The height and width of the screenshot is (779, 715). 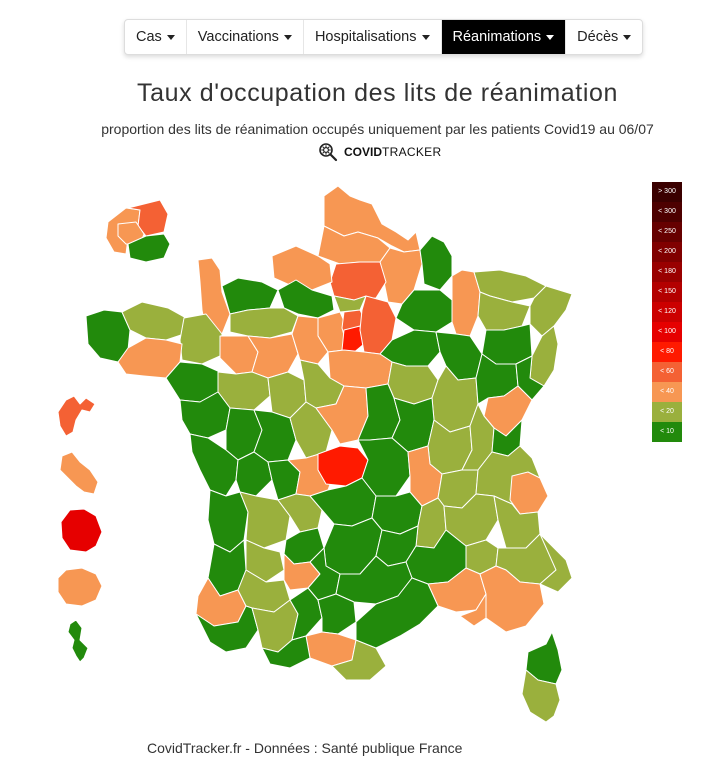 I want to click on inset-idf-north, so click(x=148, y=218).